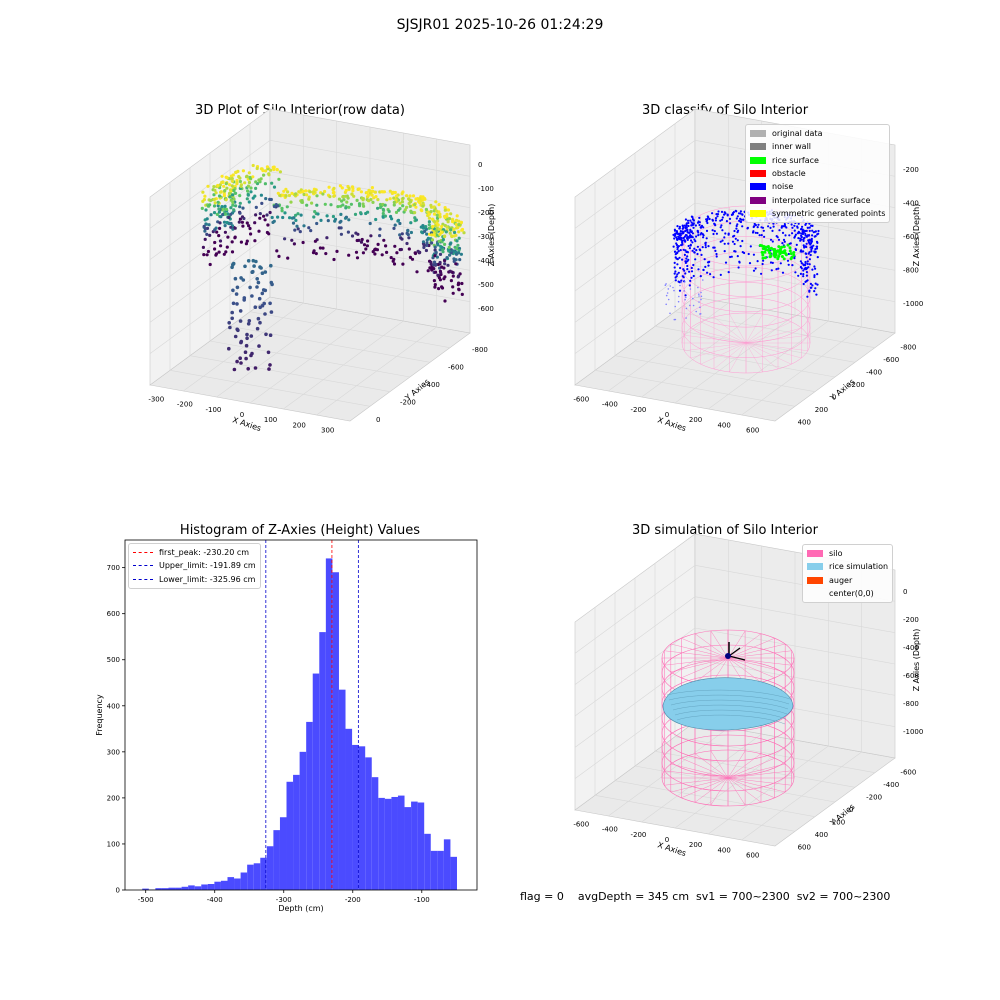  Describe the element at coordinates (851, 810) in the screenshot. I see `y-tick-label: 0` at that location.